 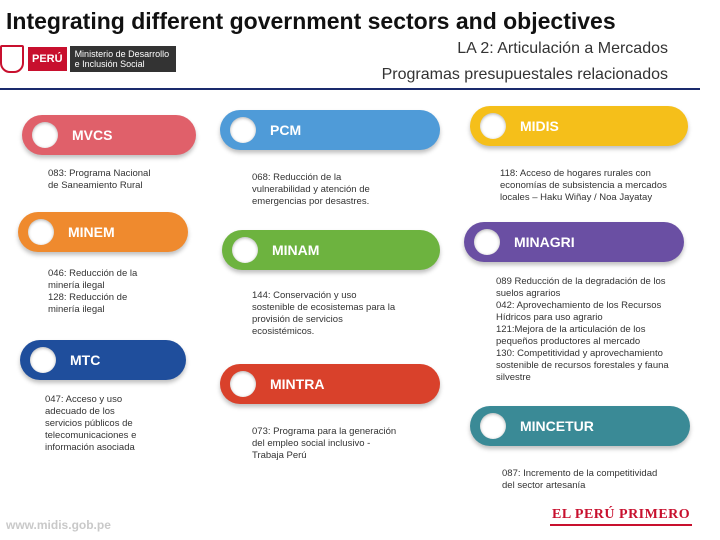 I want to click on sector-pill-mvcs: MVCS, so click(x=109, y=135).